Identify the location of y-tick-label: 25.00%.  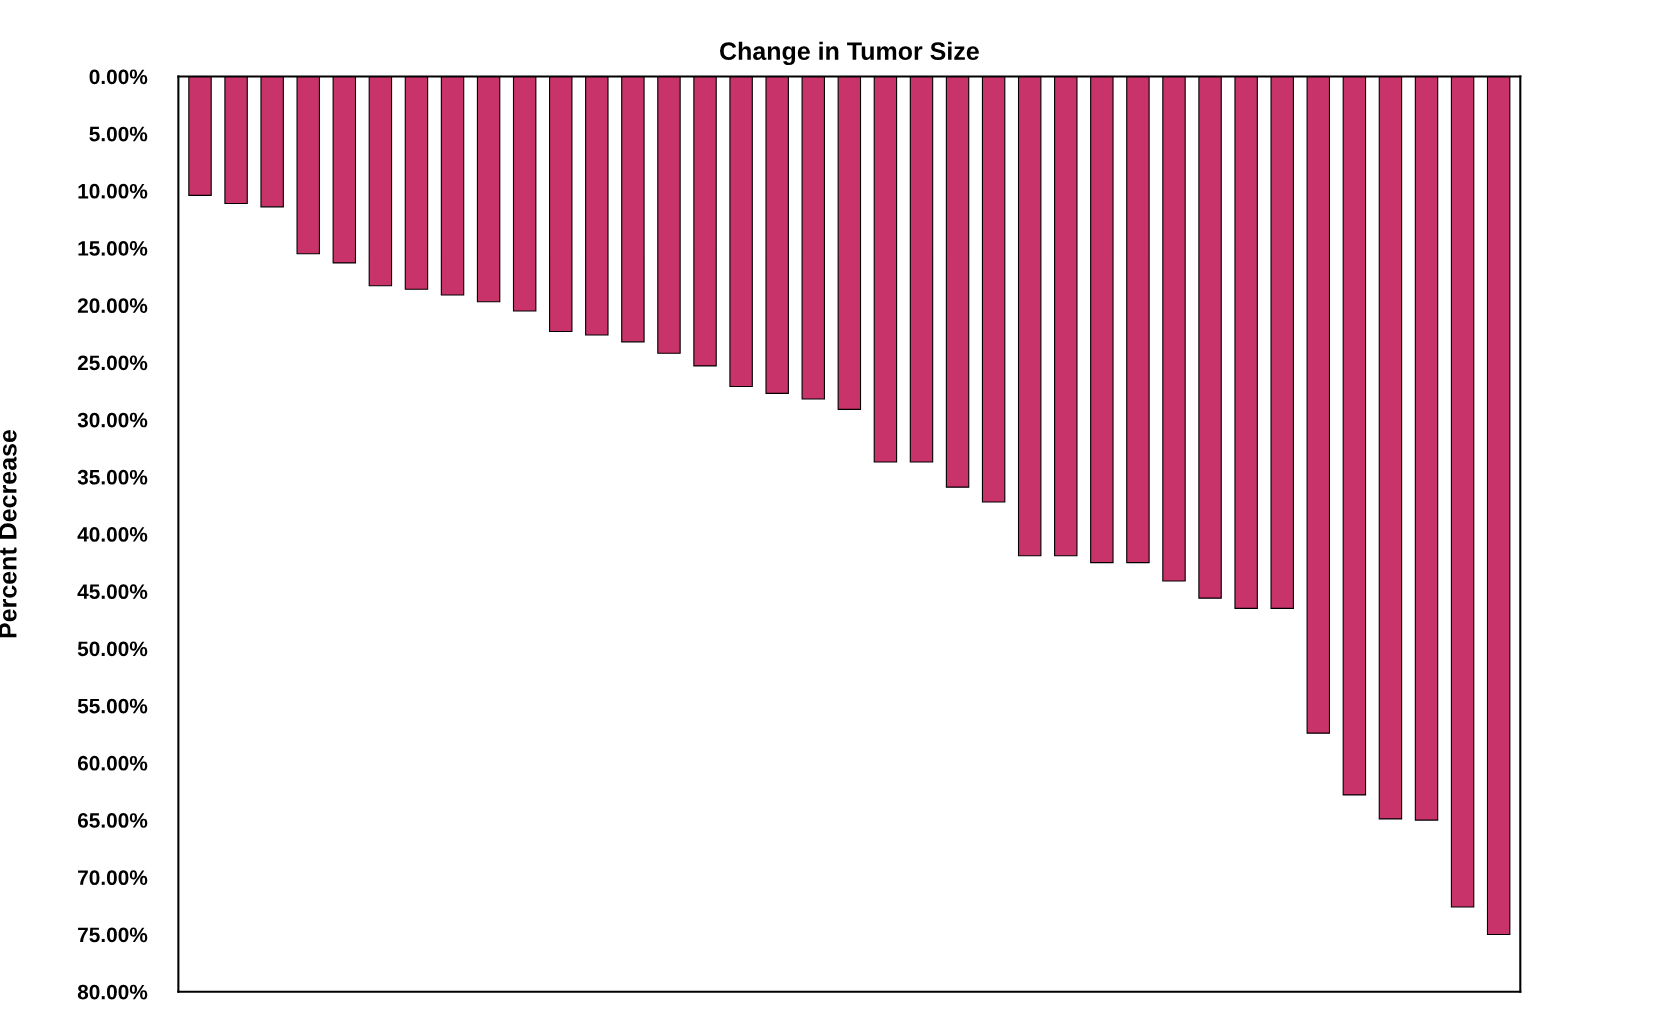
(112, 363).